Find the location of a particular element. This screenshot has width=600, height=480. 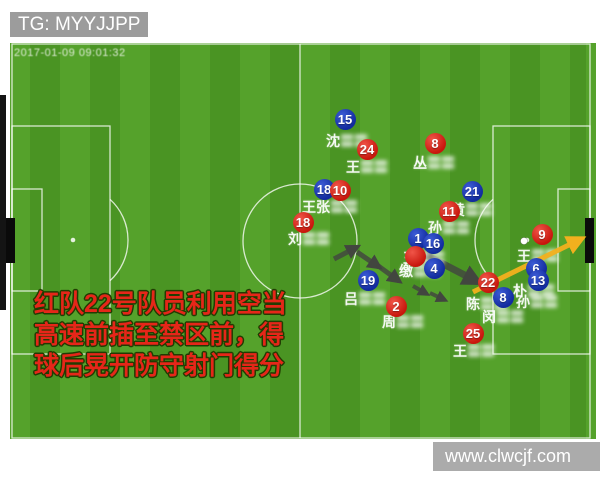

video-timestamp: 2017-01-09 09:01:32 is located at coordinates (70, 53).